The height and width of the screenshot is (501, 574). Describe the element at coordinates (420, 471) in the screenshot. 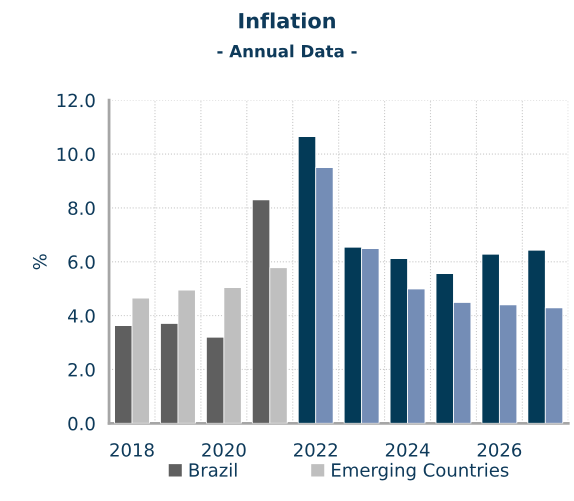

I see `legend-label: Emerging Countries` at that location.